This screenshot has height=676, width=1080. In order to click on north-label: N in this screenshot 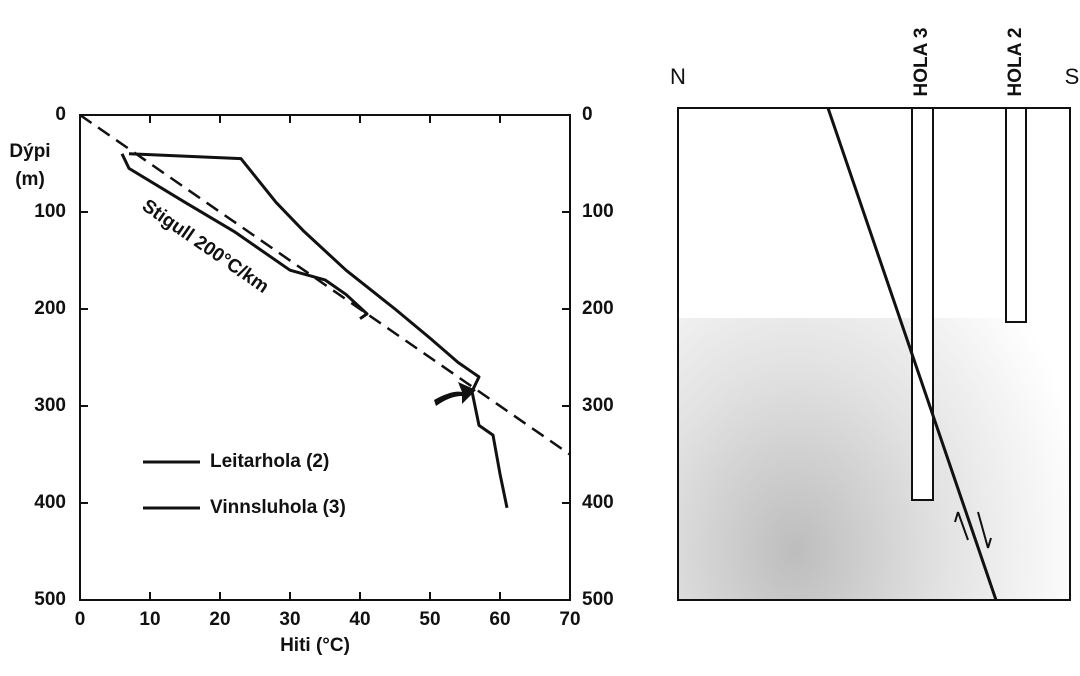, I will do `click(678, 76)`.